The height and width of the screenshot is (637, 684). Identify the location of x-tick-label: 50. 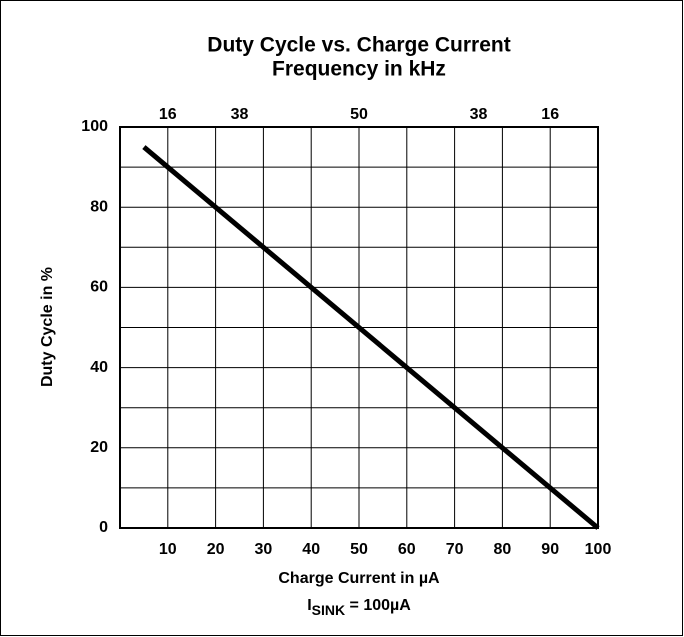
(359, 549).